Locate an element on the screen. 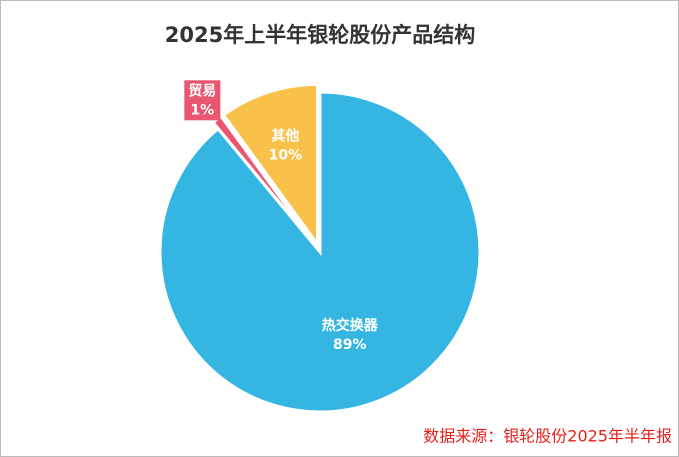  value-label: 1% is located at coordinates (202, 110).